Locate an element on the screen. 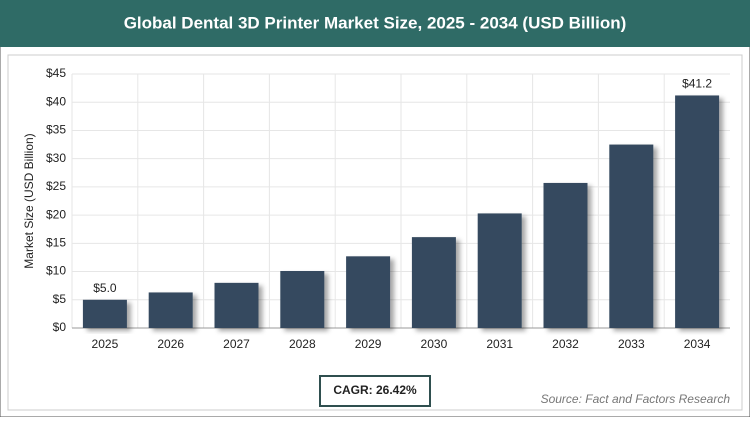  header is located at coordinates (375, 23).